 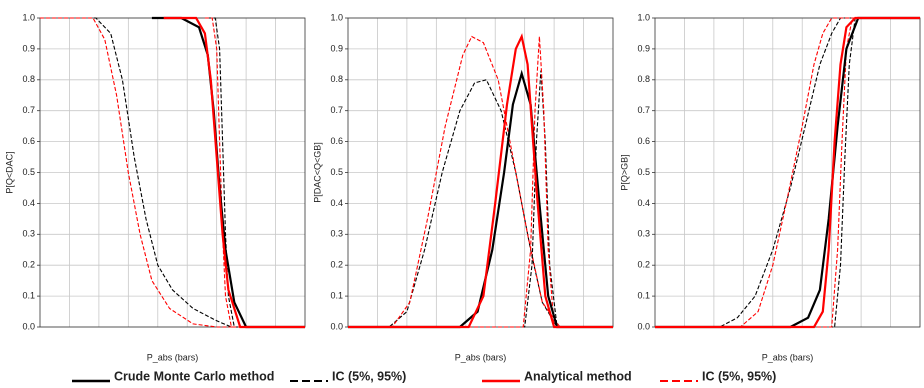 I want to click on legend-label: Crude Monte Carlo method, so click(x=194, y=376).